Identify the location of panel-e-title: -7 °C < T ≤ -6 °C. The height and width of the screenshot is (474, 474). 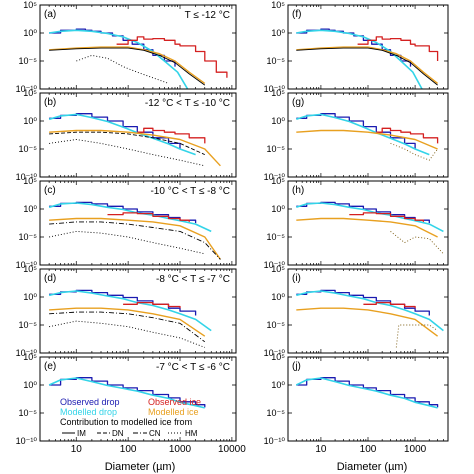
(193, 367).